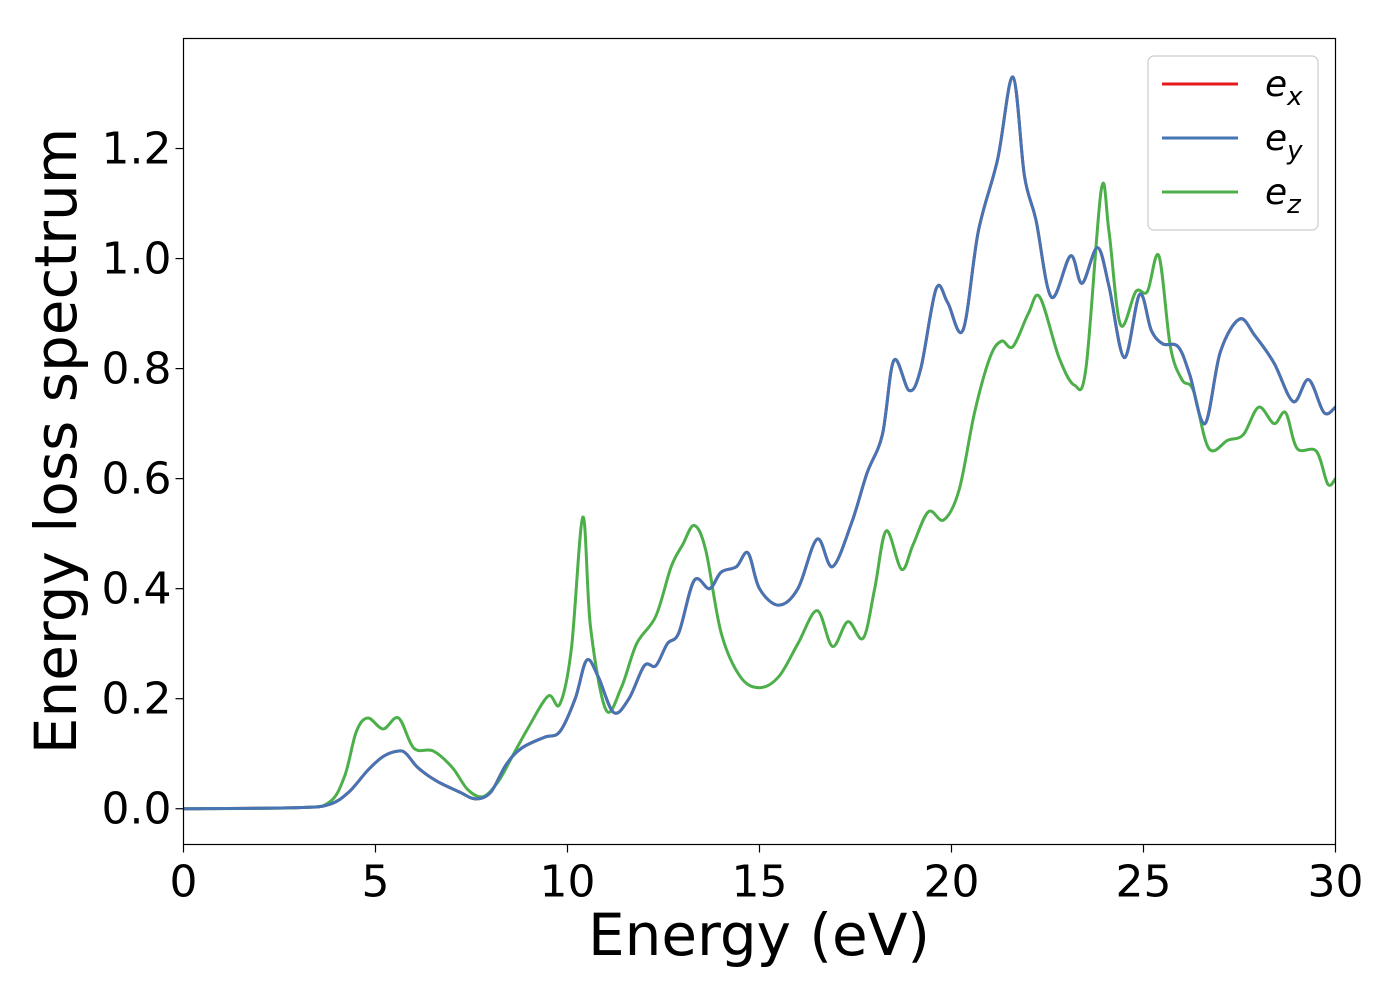 This screenshot has width=1400, height=1005. Describe the element at coordinates (1144, 882) in the screenshot. I see `x-tick-label: 25` at that location.